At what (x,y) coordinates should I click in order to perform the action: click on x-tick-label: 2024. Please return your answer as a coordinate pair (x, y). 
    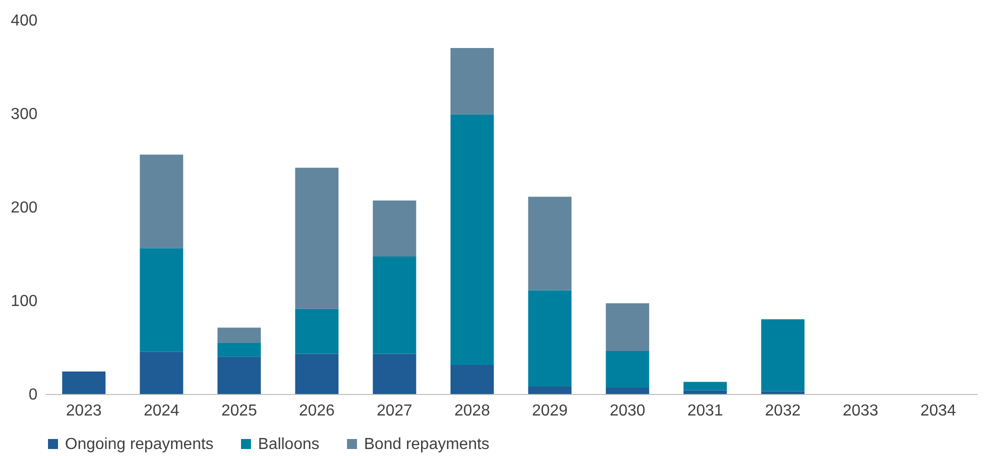
    Looking at the image, I should click on (162, 411).